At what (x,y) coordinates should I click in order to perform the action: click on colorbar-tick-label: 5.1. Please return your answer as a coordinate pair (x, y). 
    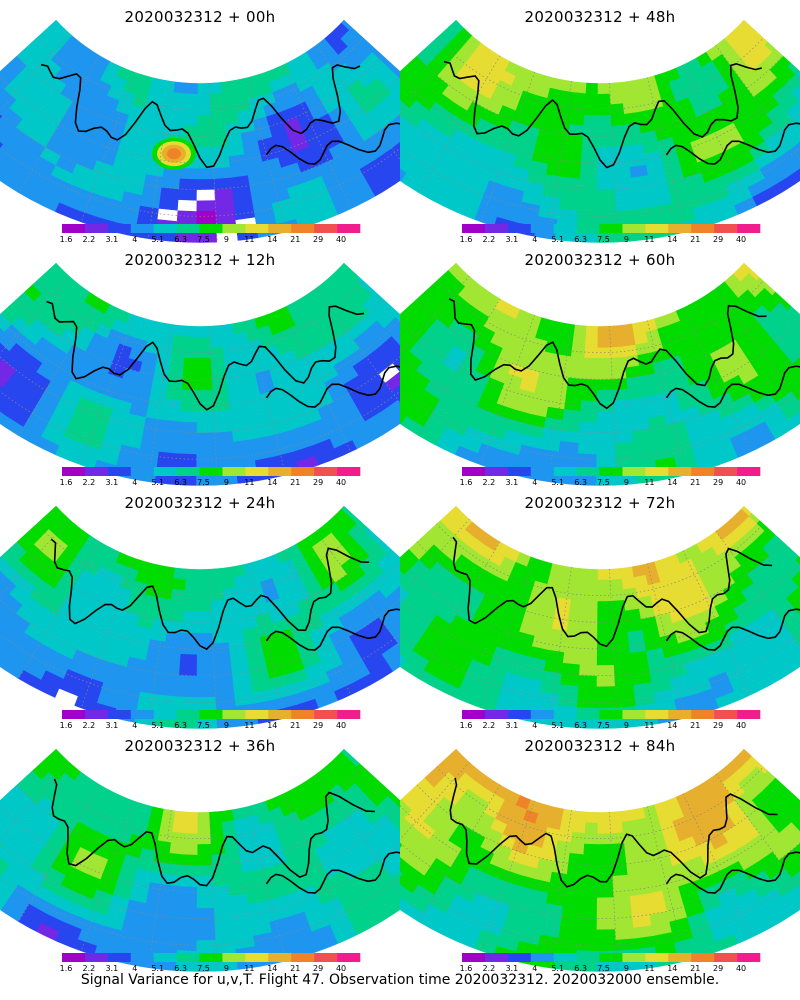
    Looking at the image, I should click on (157, 968).